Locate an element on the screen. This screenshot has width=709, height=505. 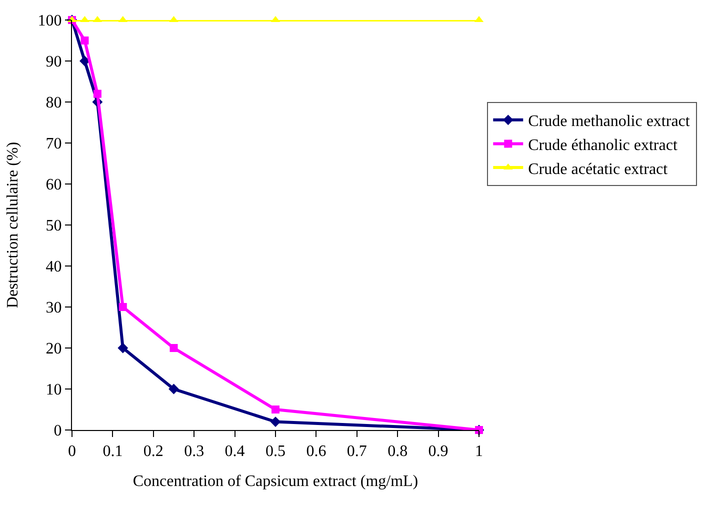
y-tick-label: 70 is located at coordinates (54, 144).